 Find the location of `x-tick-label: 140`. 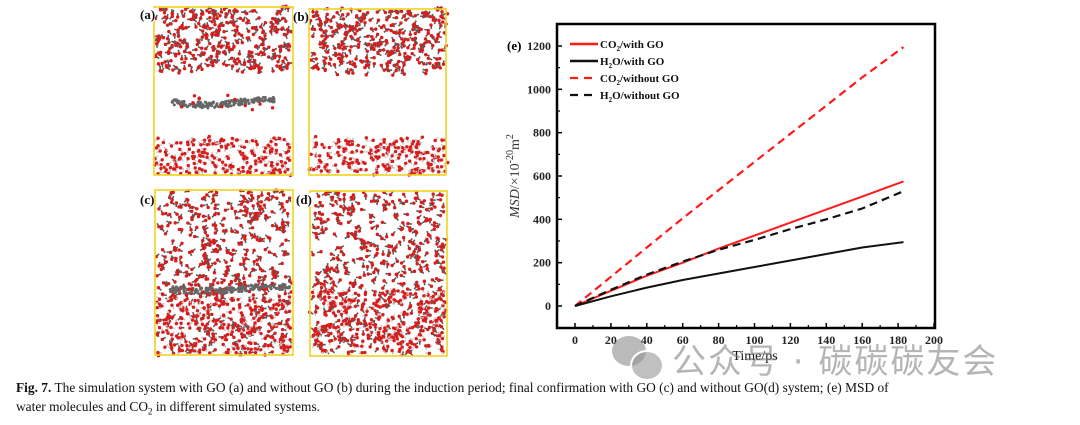

x-tick-label: 140 is located at coordinates (826, 340).